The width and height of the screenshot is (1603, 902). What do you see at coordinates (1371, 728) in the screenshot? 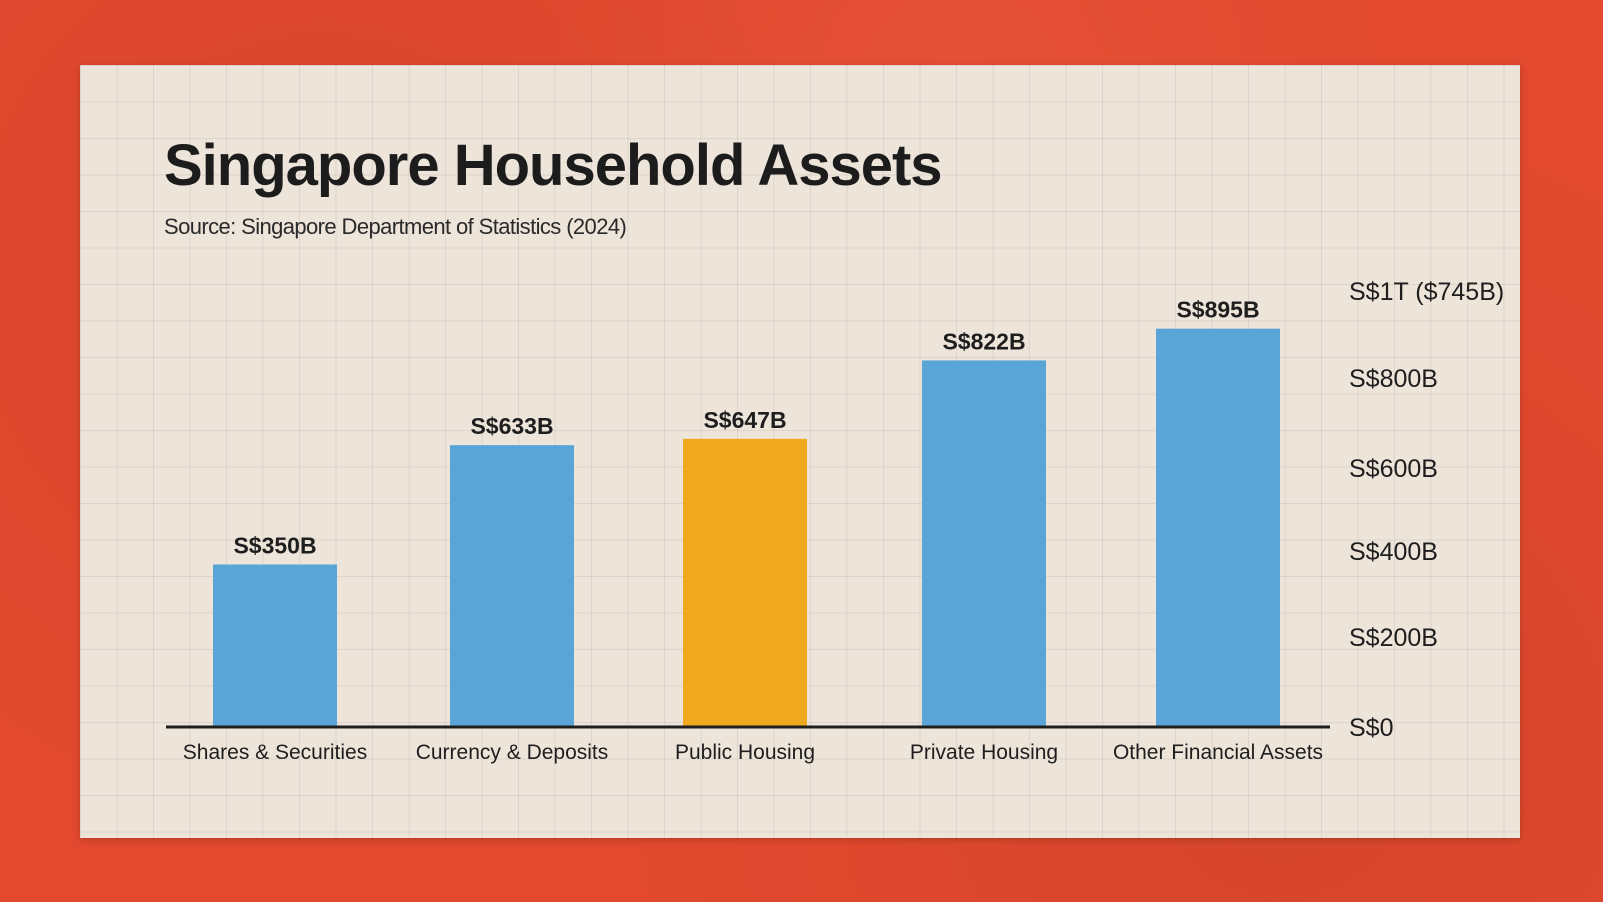
I see `y-tick-label: S$0` at bounding box center [1371, 728].